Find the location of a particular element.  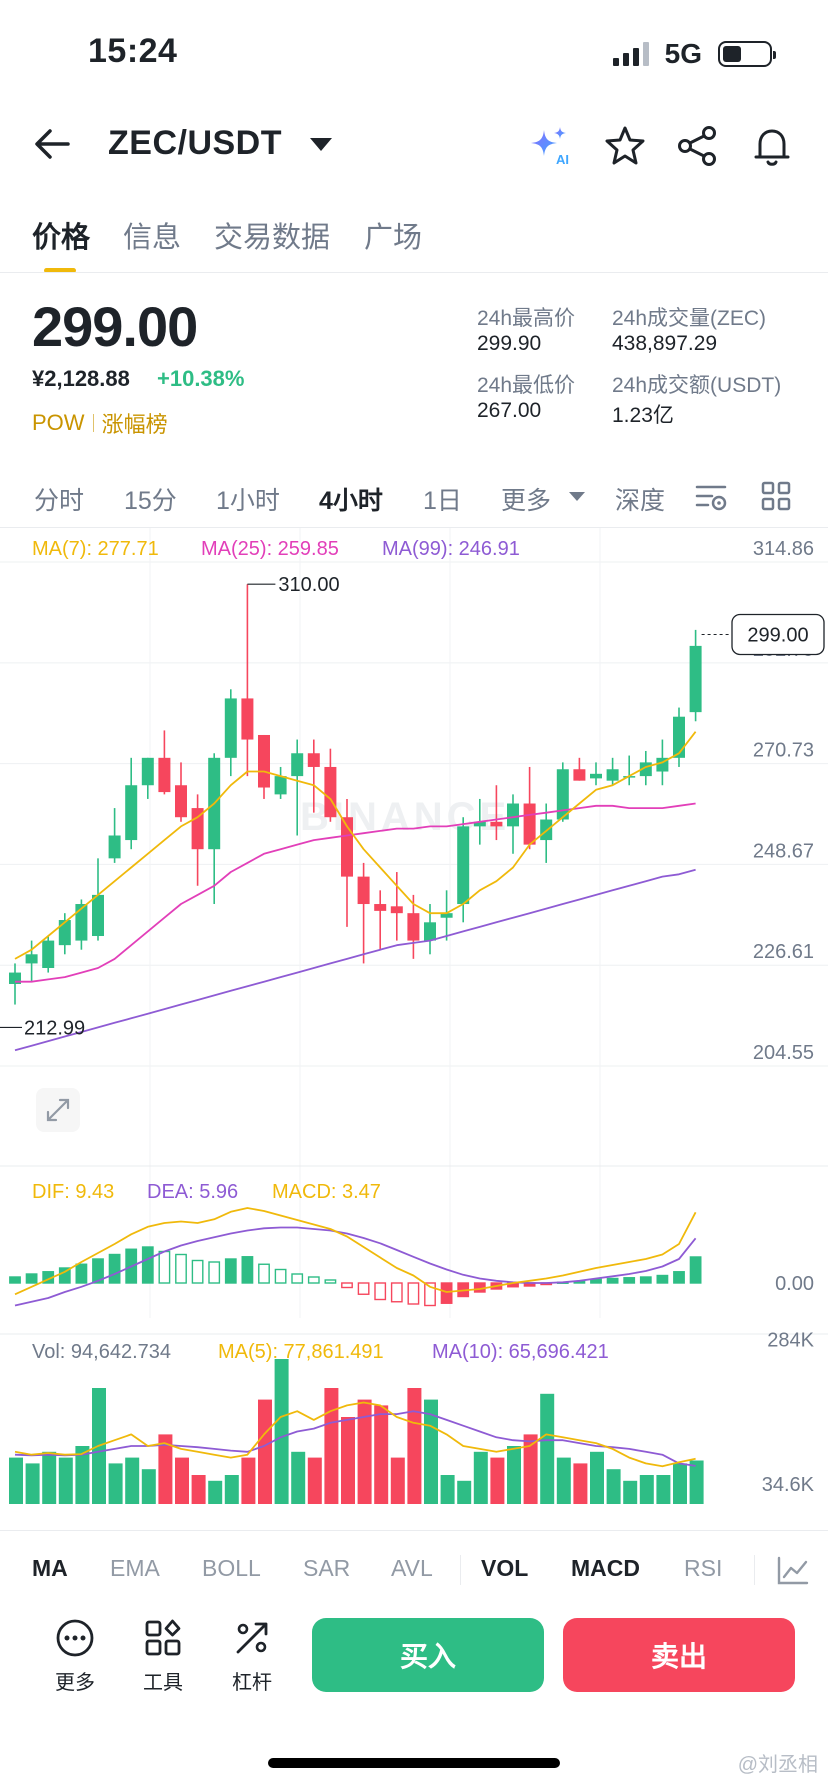

interval-1h: 1小时 is located at coordinates (248, 501).